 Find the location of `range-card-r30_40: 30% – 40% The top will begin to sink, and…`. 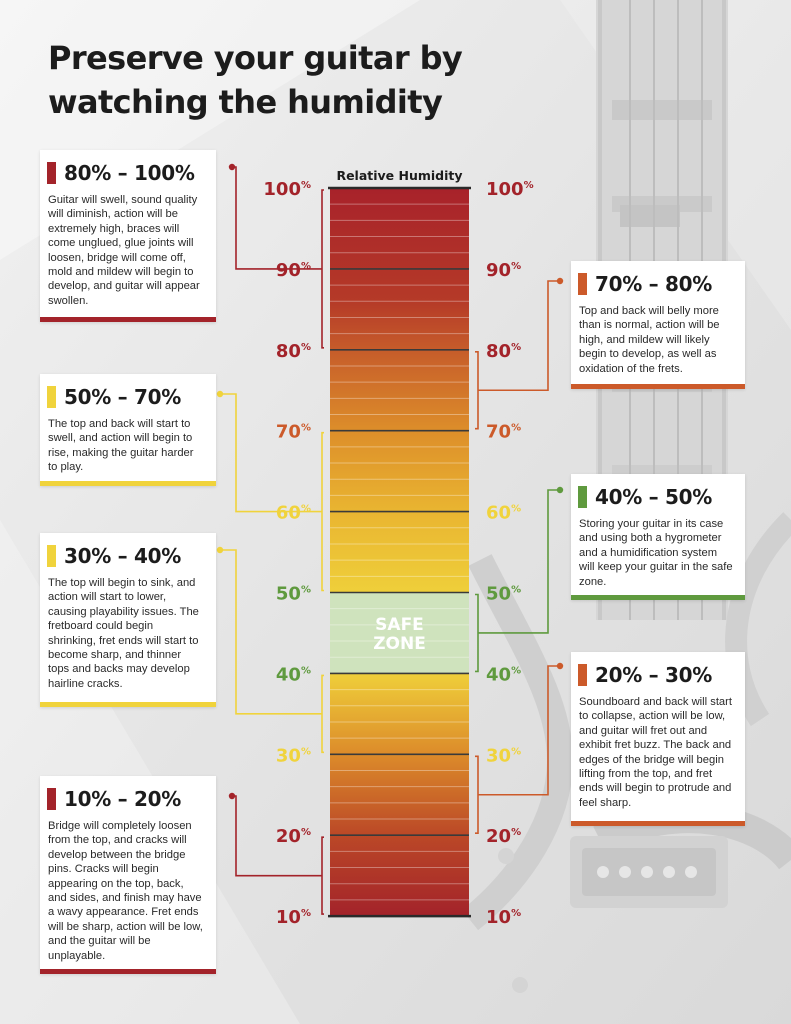

range-card-r30_40: 30% – 40% The top will begin to sink, and… is located at coordinates (128, 620).